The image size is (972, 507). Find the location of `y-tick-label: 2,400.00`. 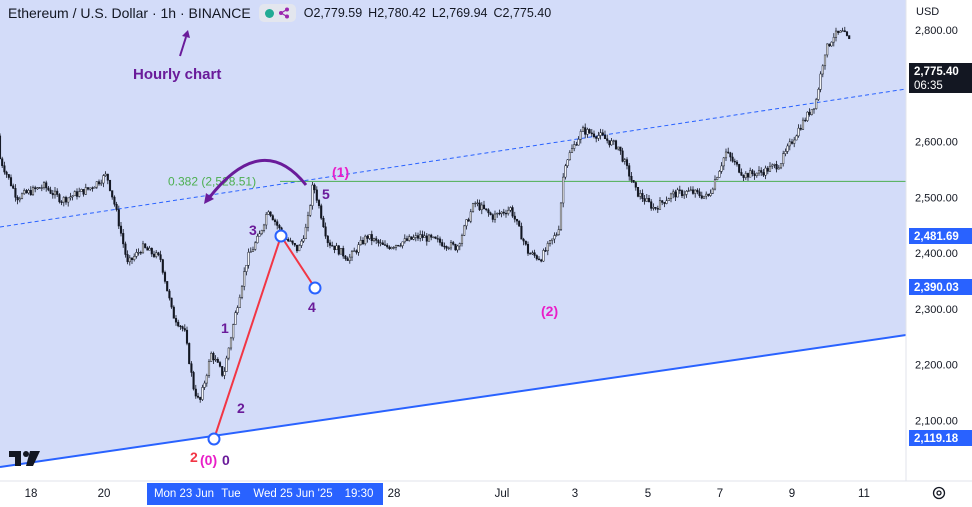

y-tick-label: 2,400.00 is located at coordinates (936, 254).